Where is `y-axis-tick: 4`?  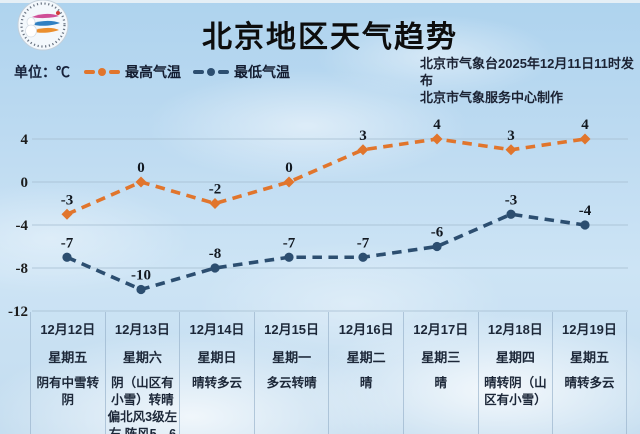
y-axis-tick: 4 is located at coordinates (25, 140).